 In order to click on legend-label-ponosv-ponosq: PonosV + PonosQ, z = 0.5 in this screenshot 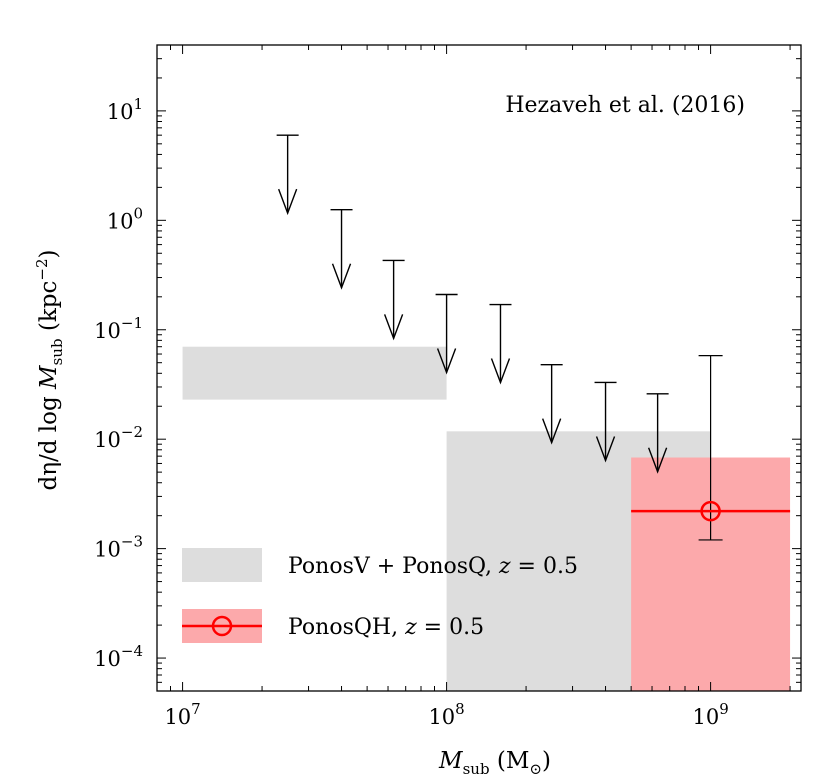, I will do `click(433, 566)`.